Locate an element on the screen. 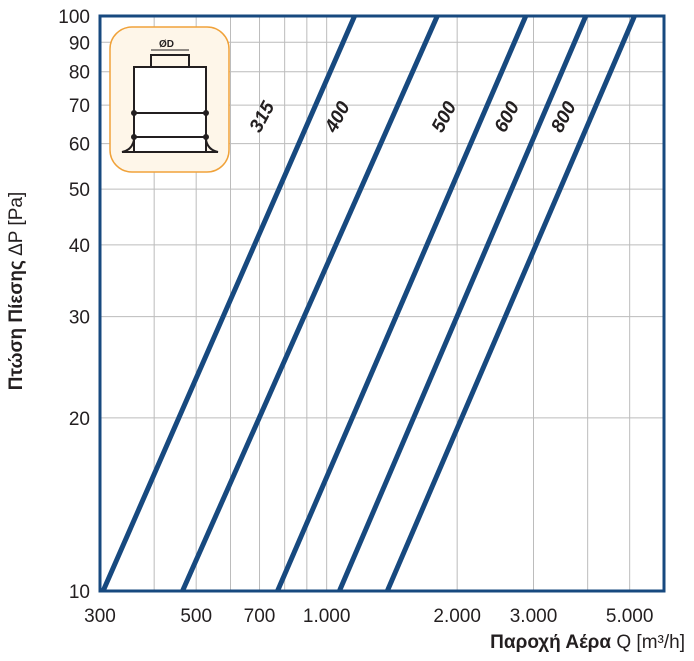 The width and height of the screenshot is (694, 661). y-tick-label: 30 is located at coordinates (79, 318).